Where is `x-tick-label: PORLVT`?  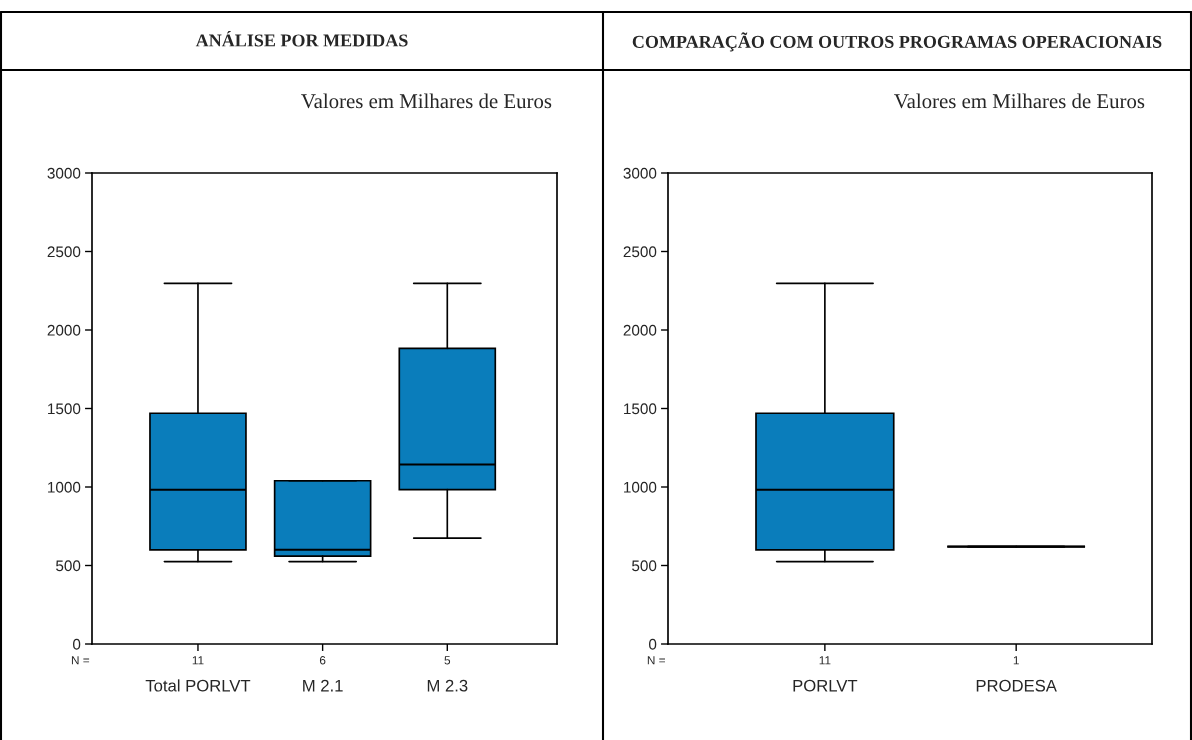 x-tick-label: PORLVT is located at coordinates (825, 685).